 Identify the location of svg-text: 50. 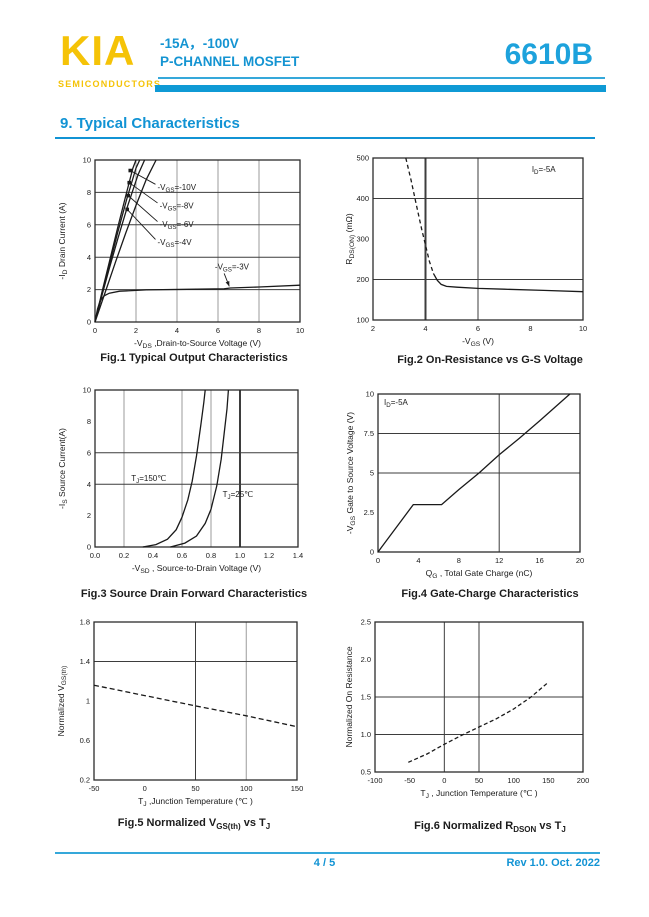
(195, 788).